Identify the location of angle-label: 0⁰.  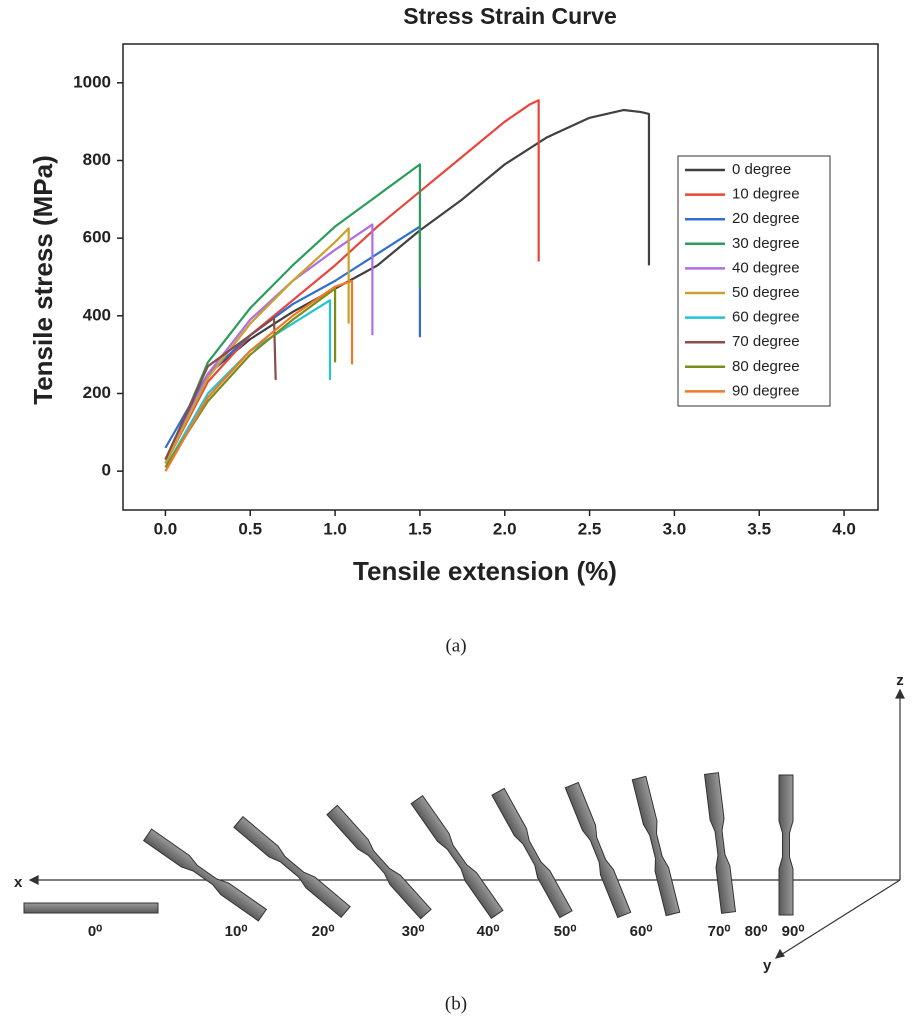
(95, 931).